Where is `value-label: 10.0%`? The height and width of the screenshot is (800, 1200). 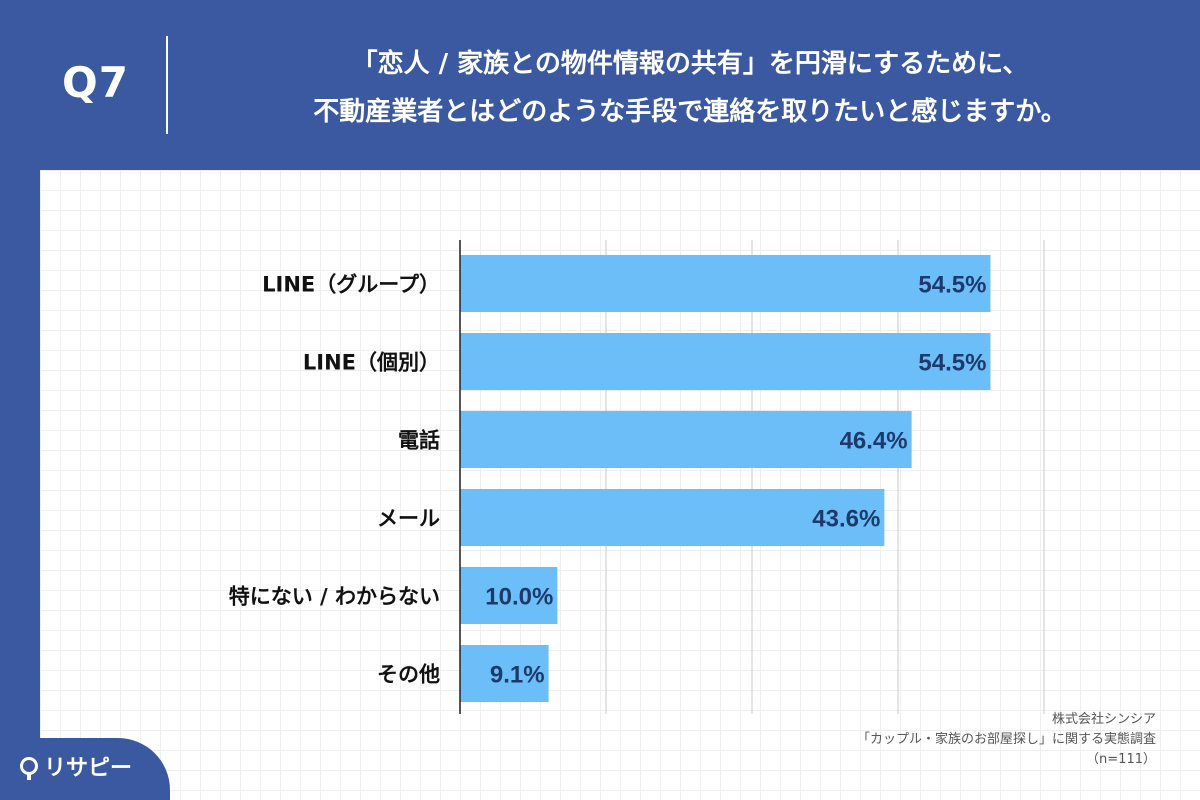 value-label: 10.0% is located at coordinates (519, 597).